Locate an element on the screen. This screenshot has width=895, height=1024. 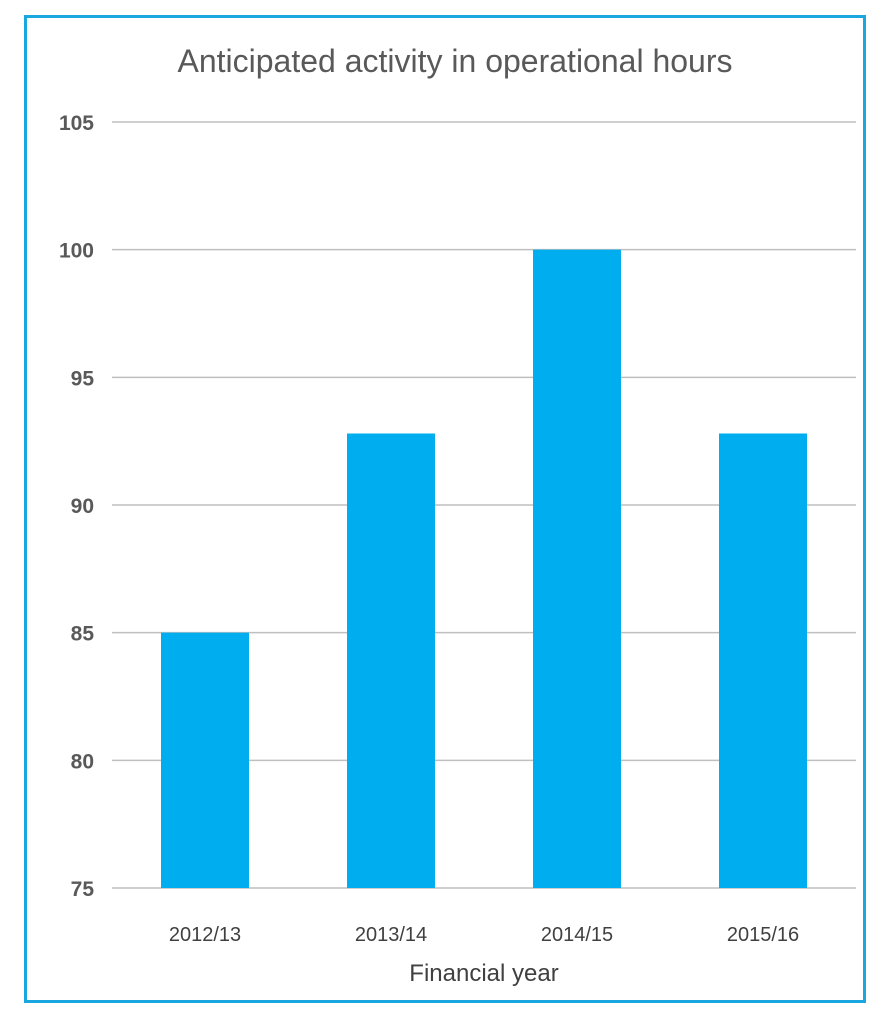
x-tick-label: 2014/15 is located at coordinates (577, 935).